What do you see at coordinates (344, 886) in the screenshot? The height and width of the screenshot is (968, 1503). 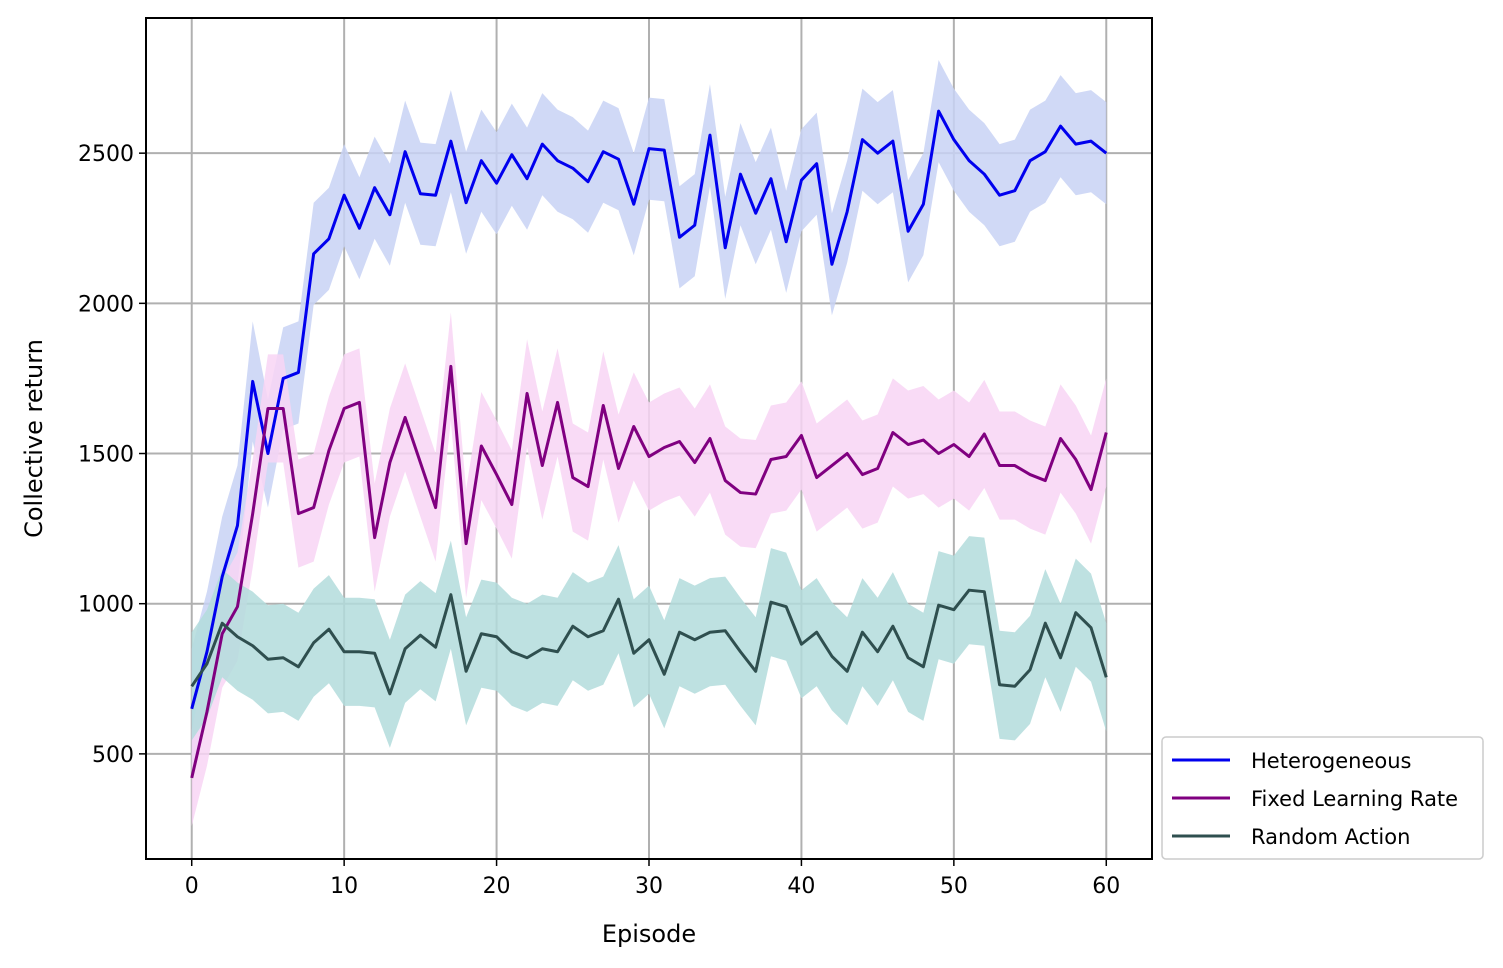 I see `x-tick-label: 10` at bounding box center [344, 886].